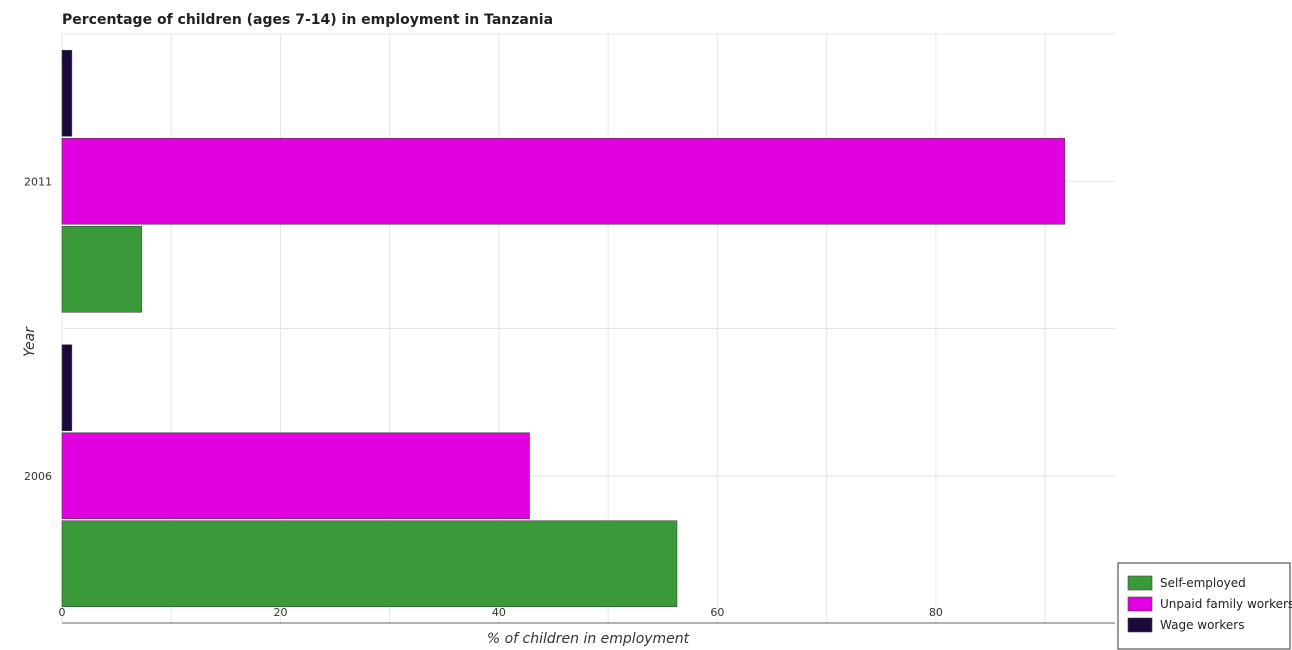 This screenshot has height=650, width=1292. What do you see at coordinates (936, 612) in the screenshot?
I see `x-tick-label: 80` at bounding box center [936, 612].